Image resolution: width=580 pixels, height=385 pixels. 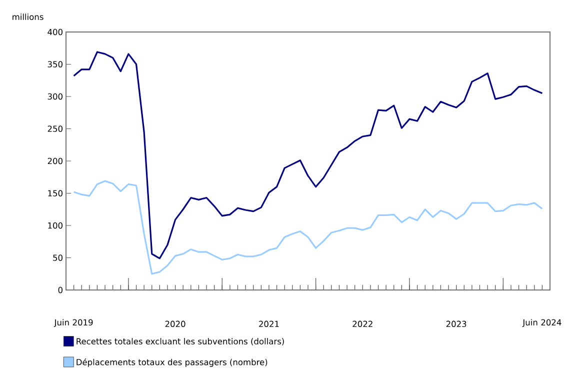 I want to click on y-tick-label: 300, so click(x=55, y=96).